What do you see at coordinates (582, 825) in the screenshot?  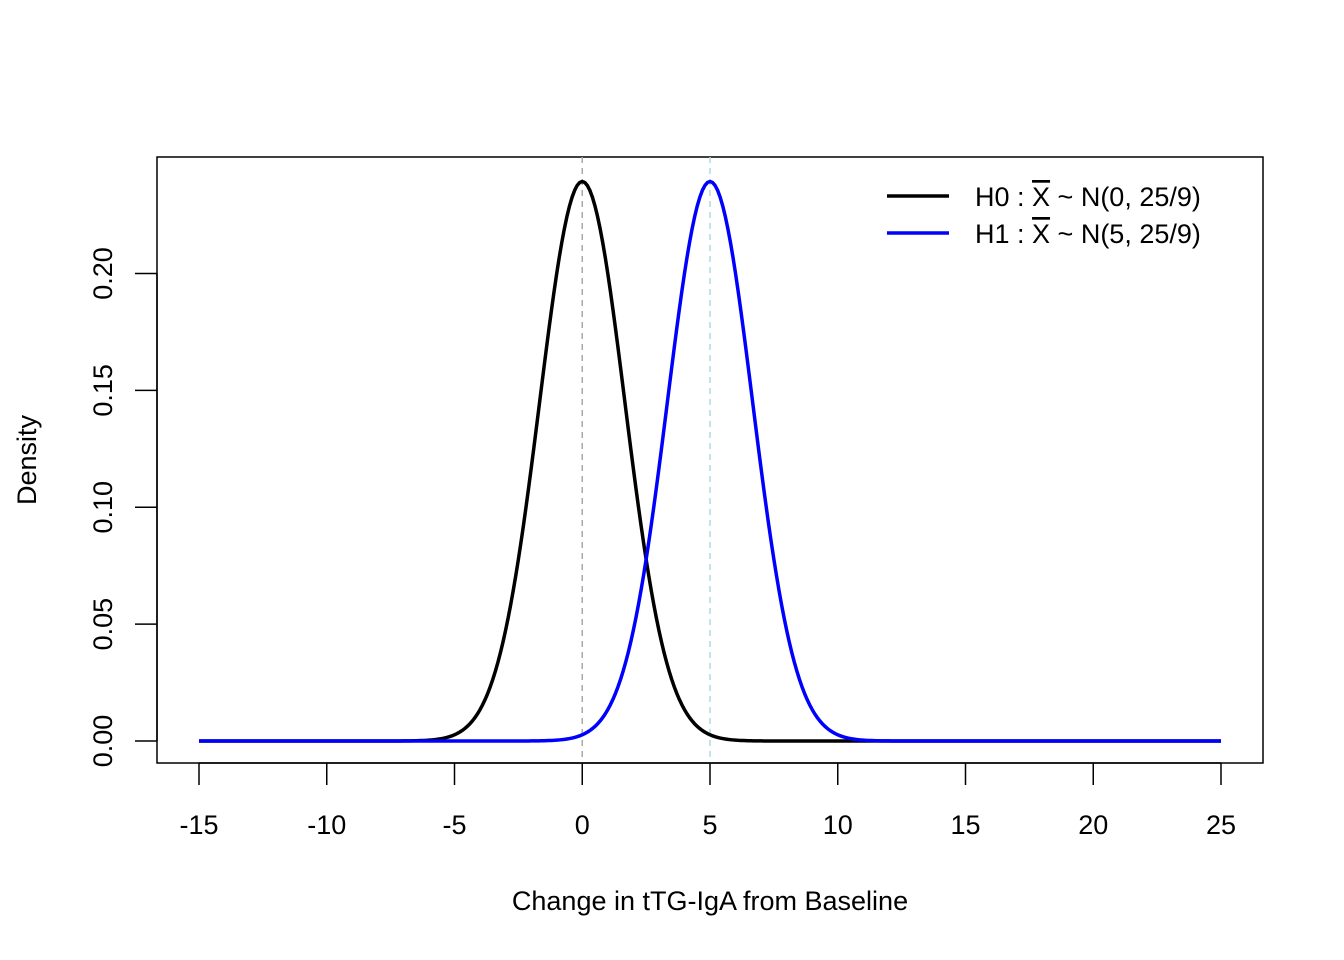 I see `x-tick-label: 0` at bounding box center [582, 825].